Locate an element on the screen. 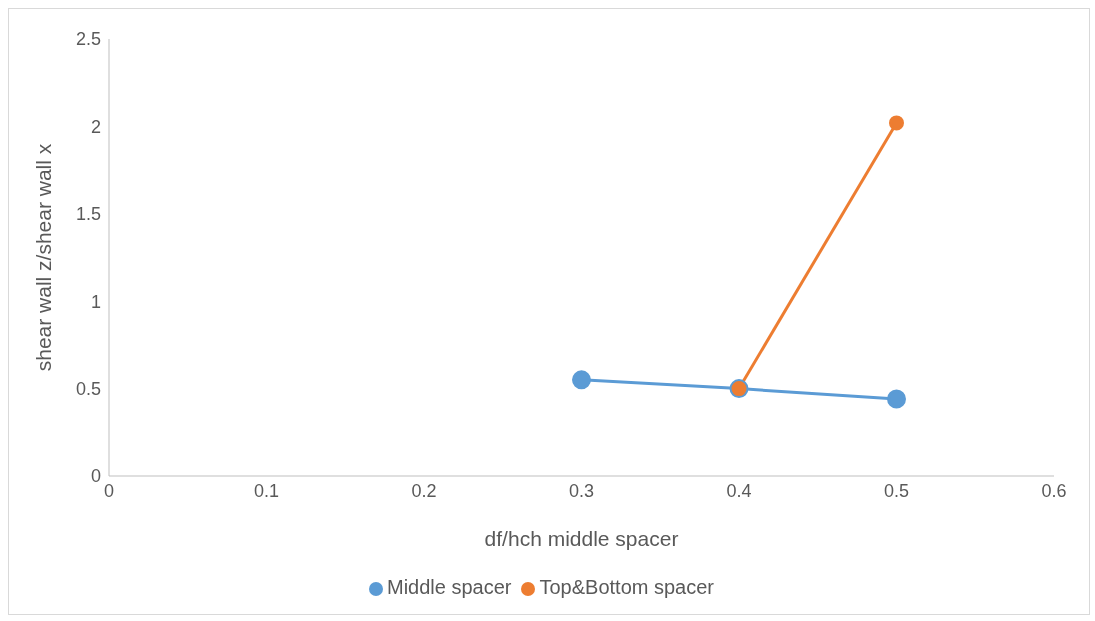 The height and width of the screenshot is (621, 1095). x-tick-label: 0.2 is located at coordinates (424, 490).